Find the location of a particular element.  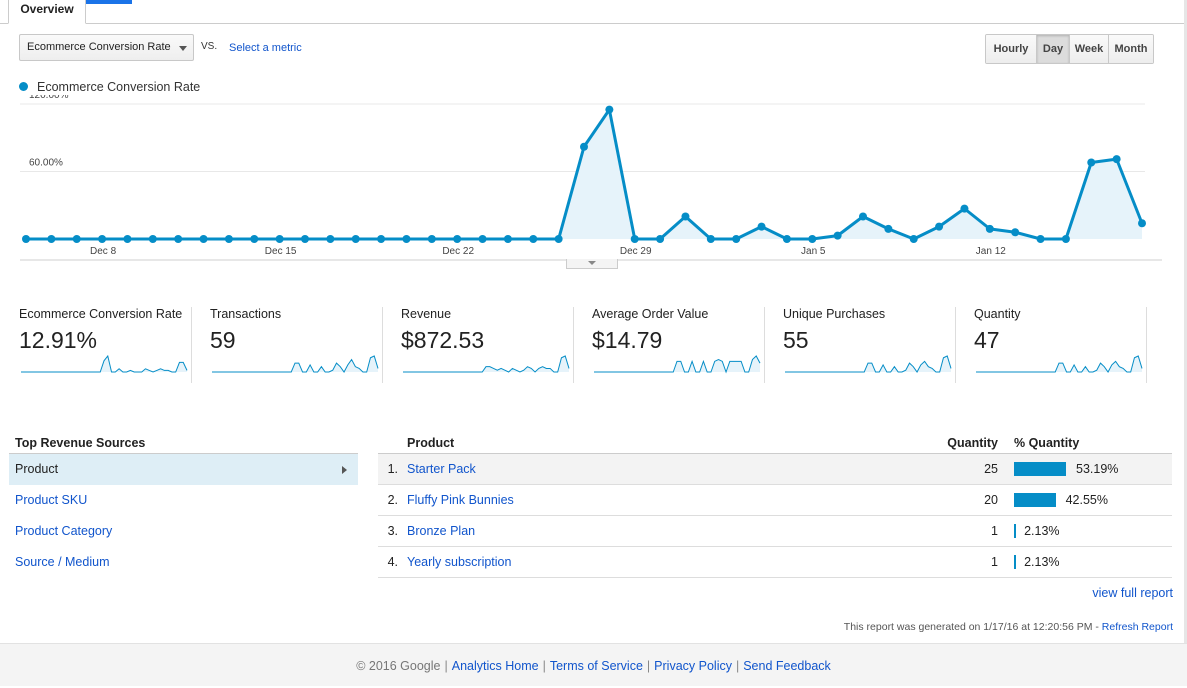

x-tick-label: Jan 5 is located at coordinates (813, 251).